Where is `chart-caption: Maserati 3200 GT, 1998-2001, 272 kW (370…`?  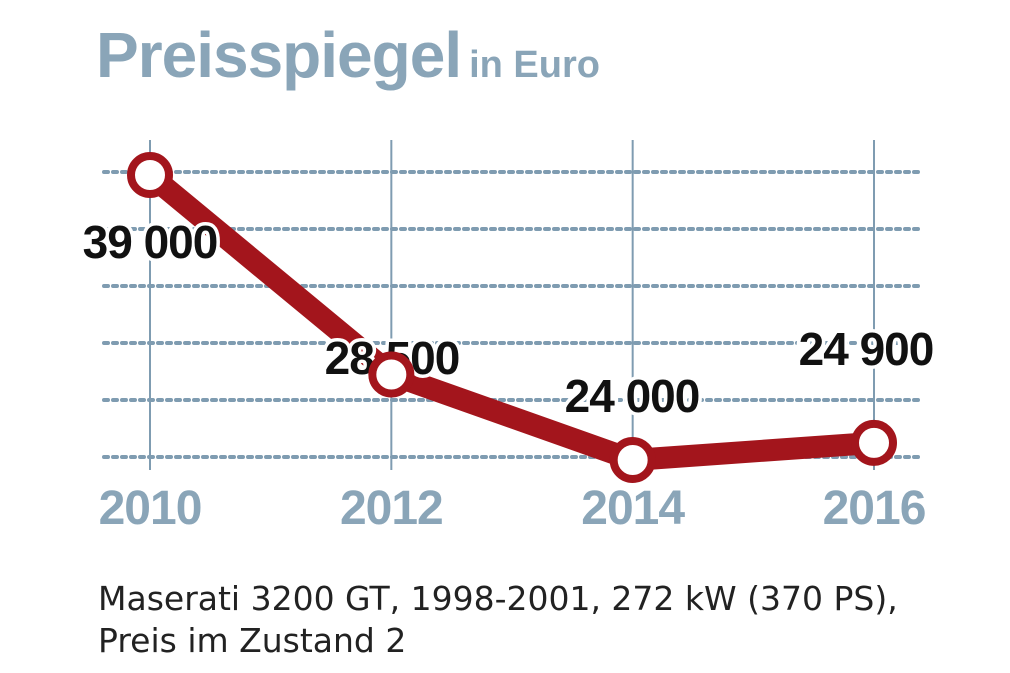
chart-caption: Maserati 3200 GT, 1998-2001, 272 kW (370… is located at coordinates (498, 620).